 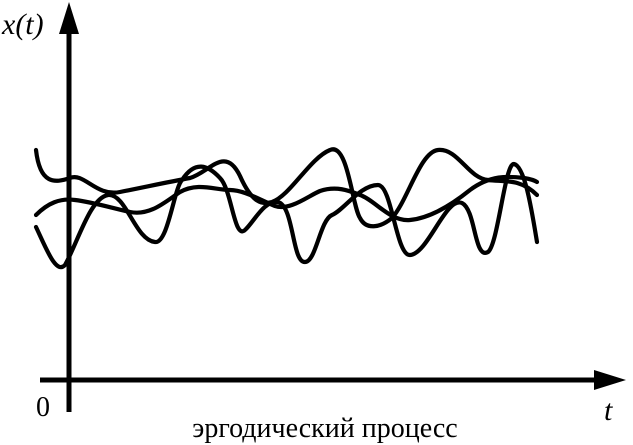 What do you see at coordinates (43, 407) in the screenshot?
I see `origin-label: 0` at bounding box center [43, 407].